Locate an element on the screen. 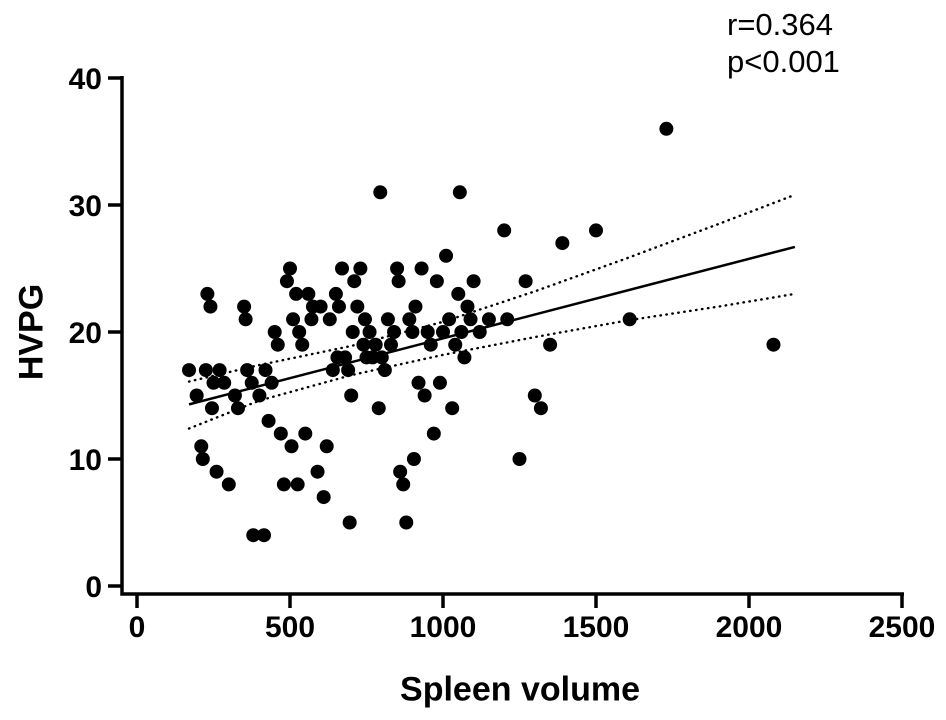 The image size is (946, 720). correlation-r-value: r=0.364 is located at coordinates (780, 24).